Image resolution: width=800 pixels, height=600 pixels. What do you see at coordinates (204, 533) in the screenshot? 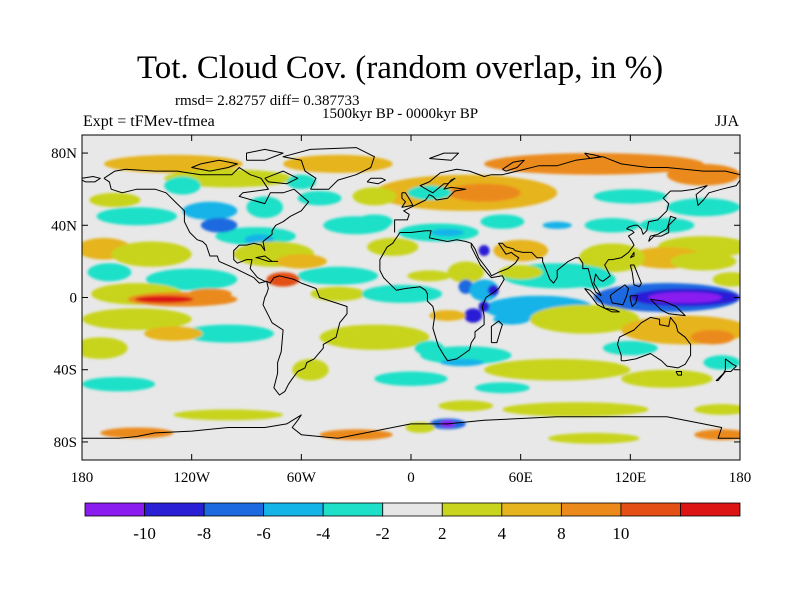
I see `colorbar-label: -8` at bounding box center [204, 533].